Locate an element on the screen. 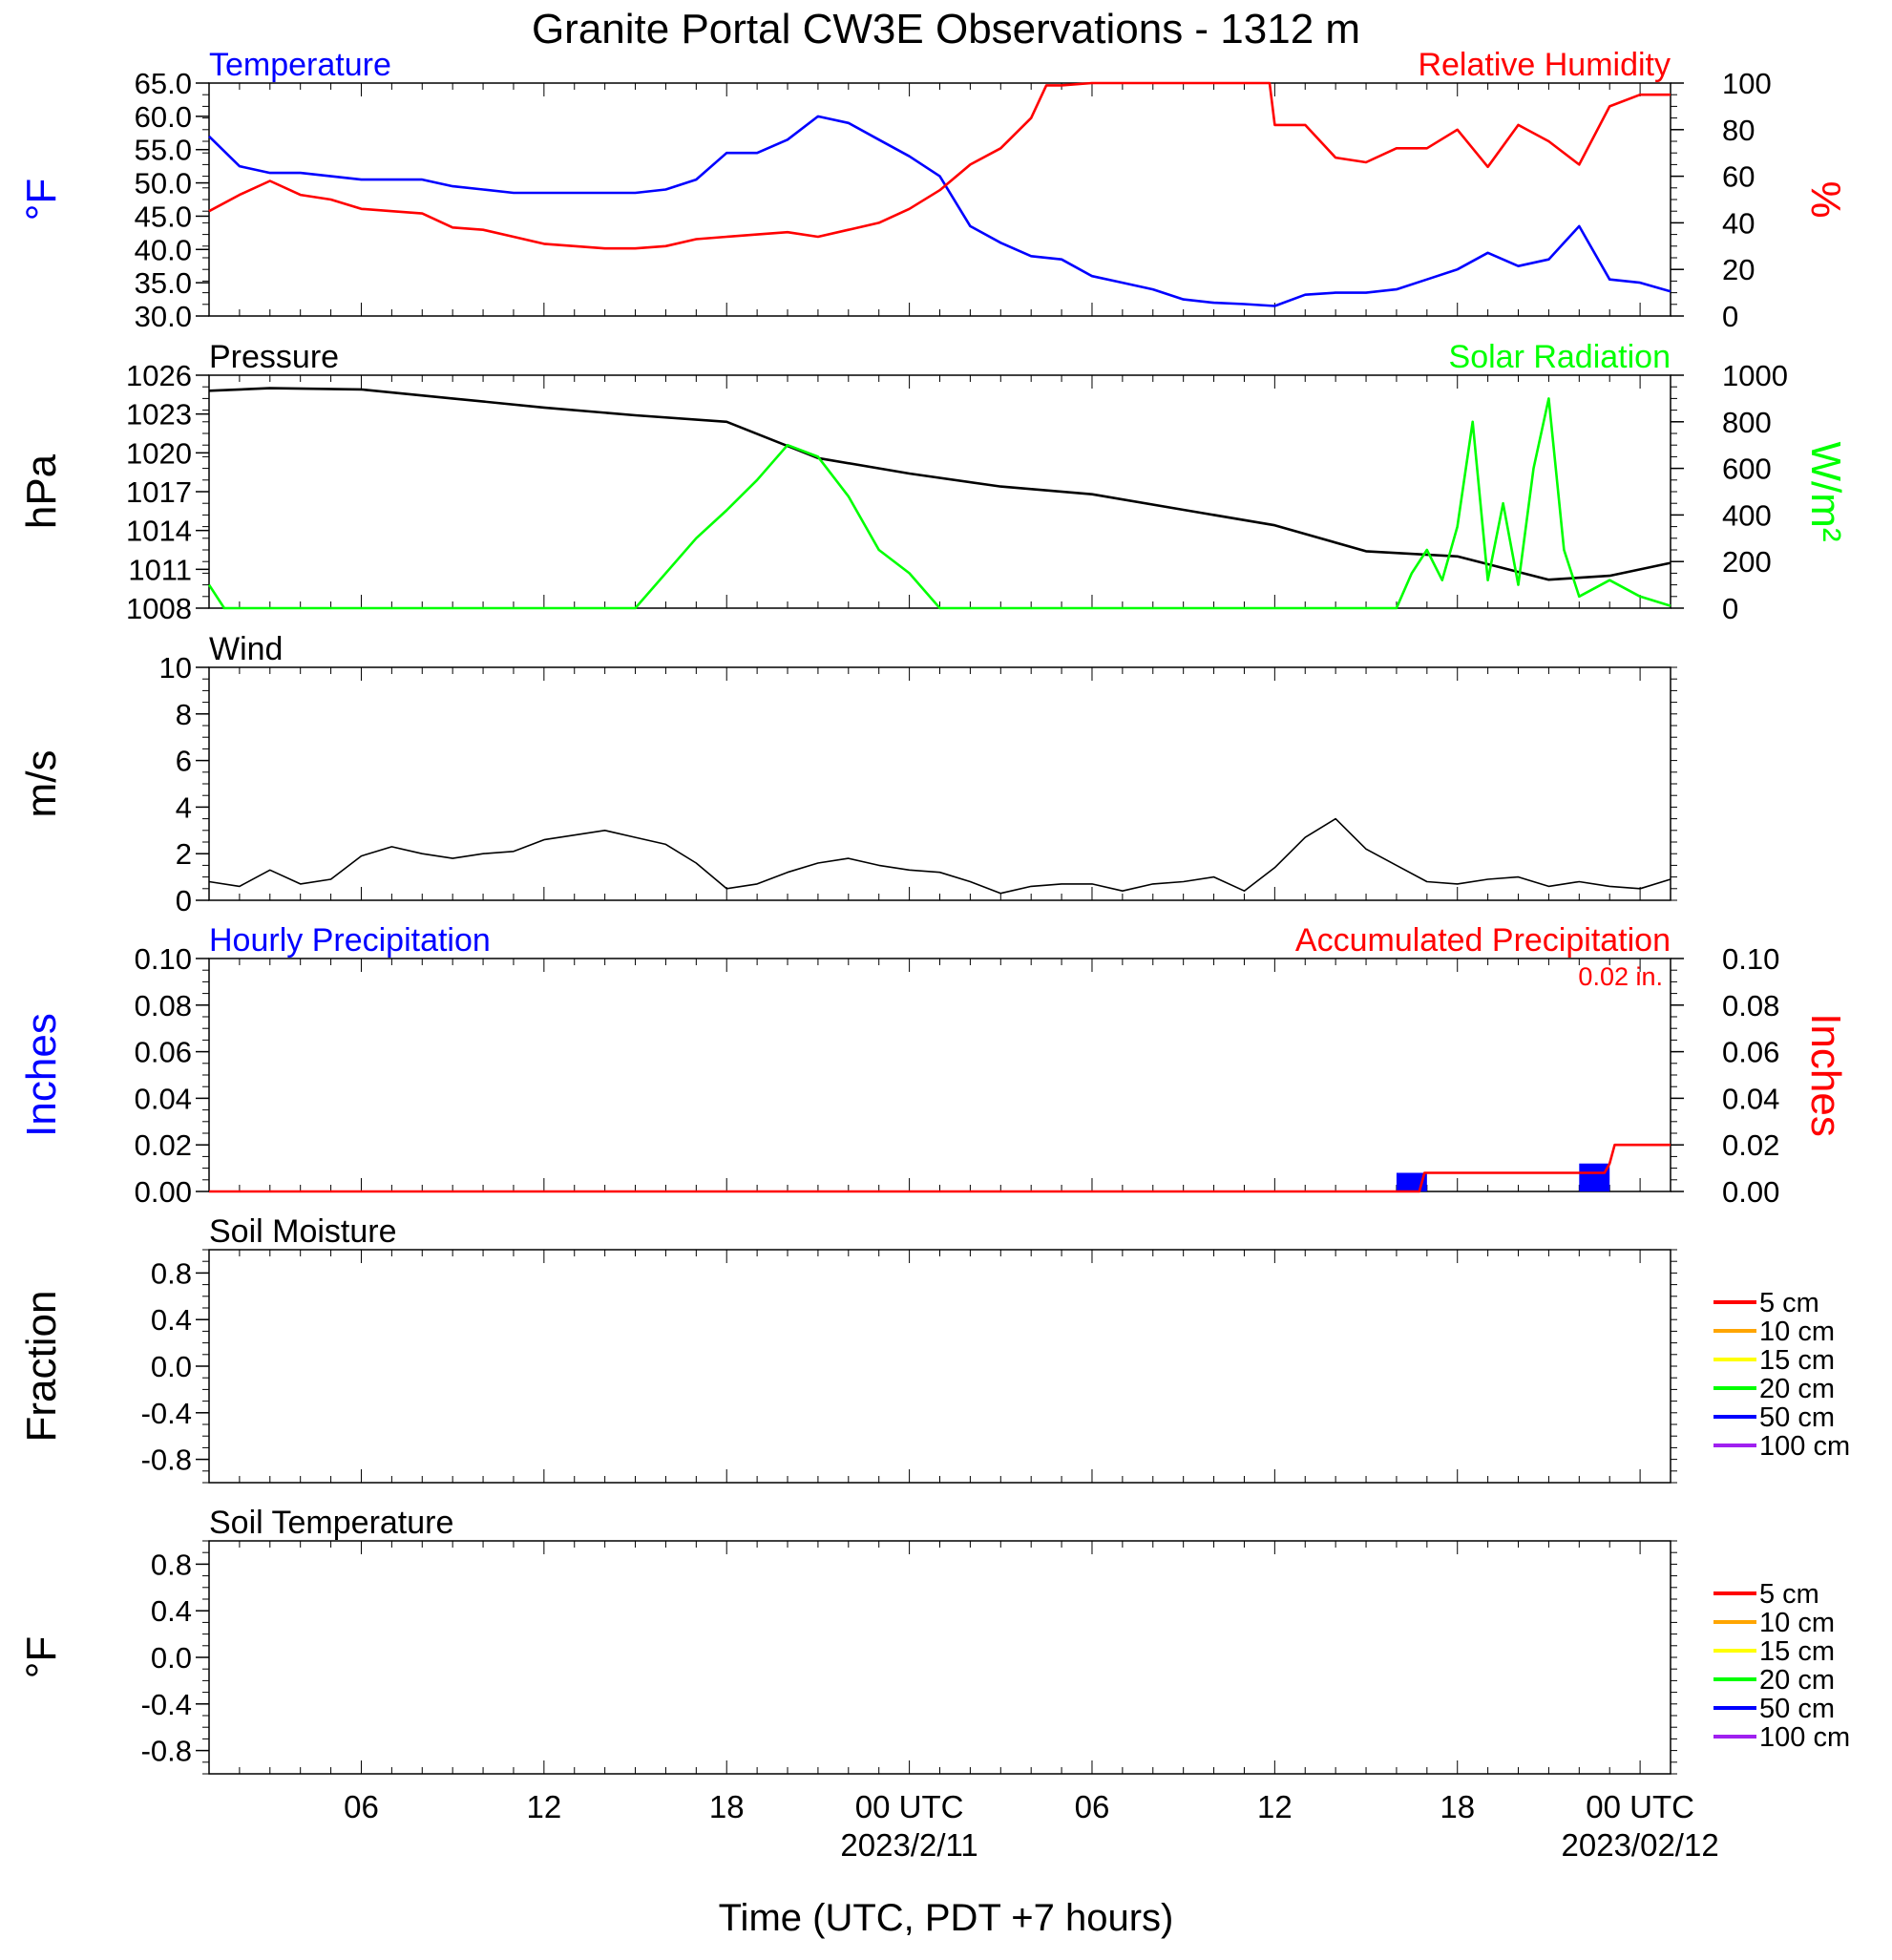 Image resolution: width=1892 pixels, height=1960 pixels. panel-title-left: Soil Moisture is located at coordinates (303, 1231).